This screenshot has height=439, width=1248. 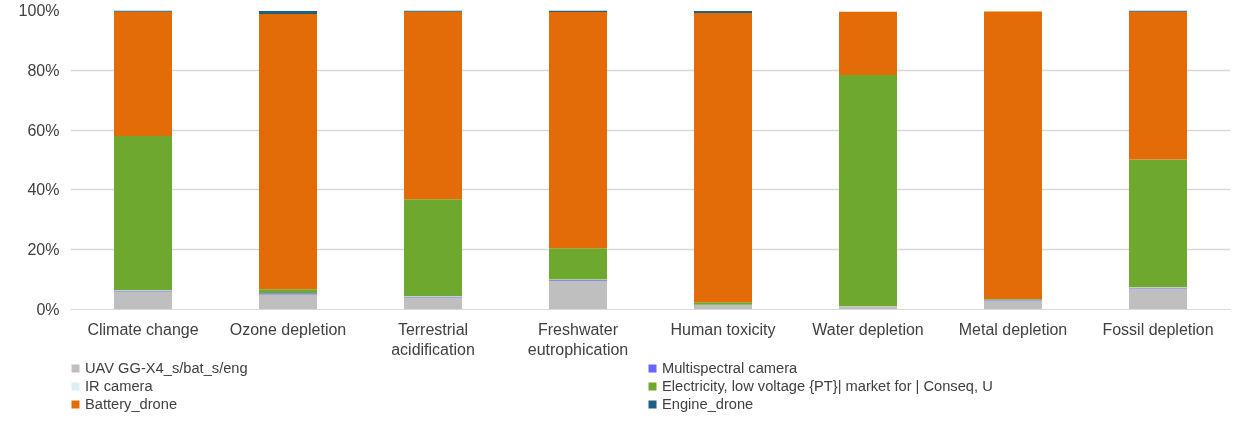 I want to click on legend-label: Battery_drone, so click(x=132, y=404).